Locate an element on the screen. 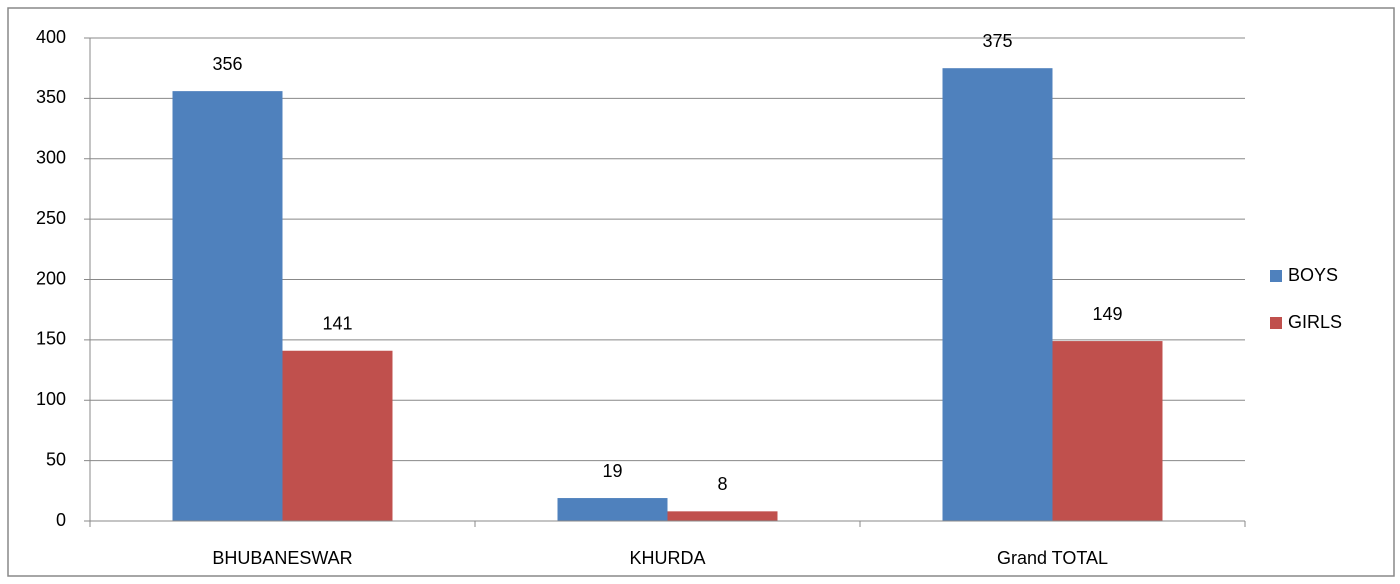 This screenshot has width=1400, height=584. y-tick-label: 250 is located at coordinates (51, 218).